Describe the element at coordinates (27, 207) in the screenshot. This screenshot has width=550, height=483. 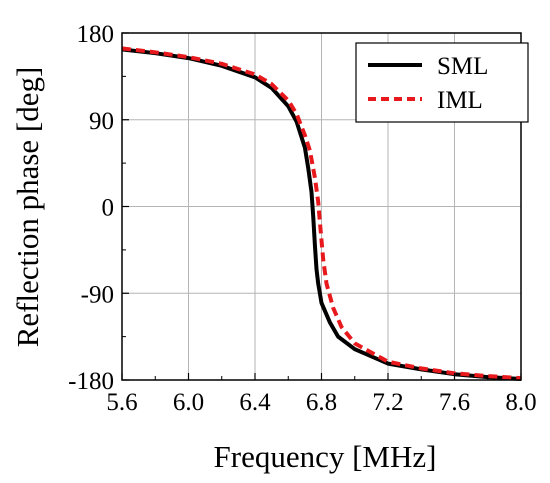
I see `y-axis-label: Reflection phase [deg]` at that location.